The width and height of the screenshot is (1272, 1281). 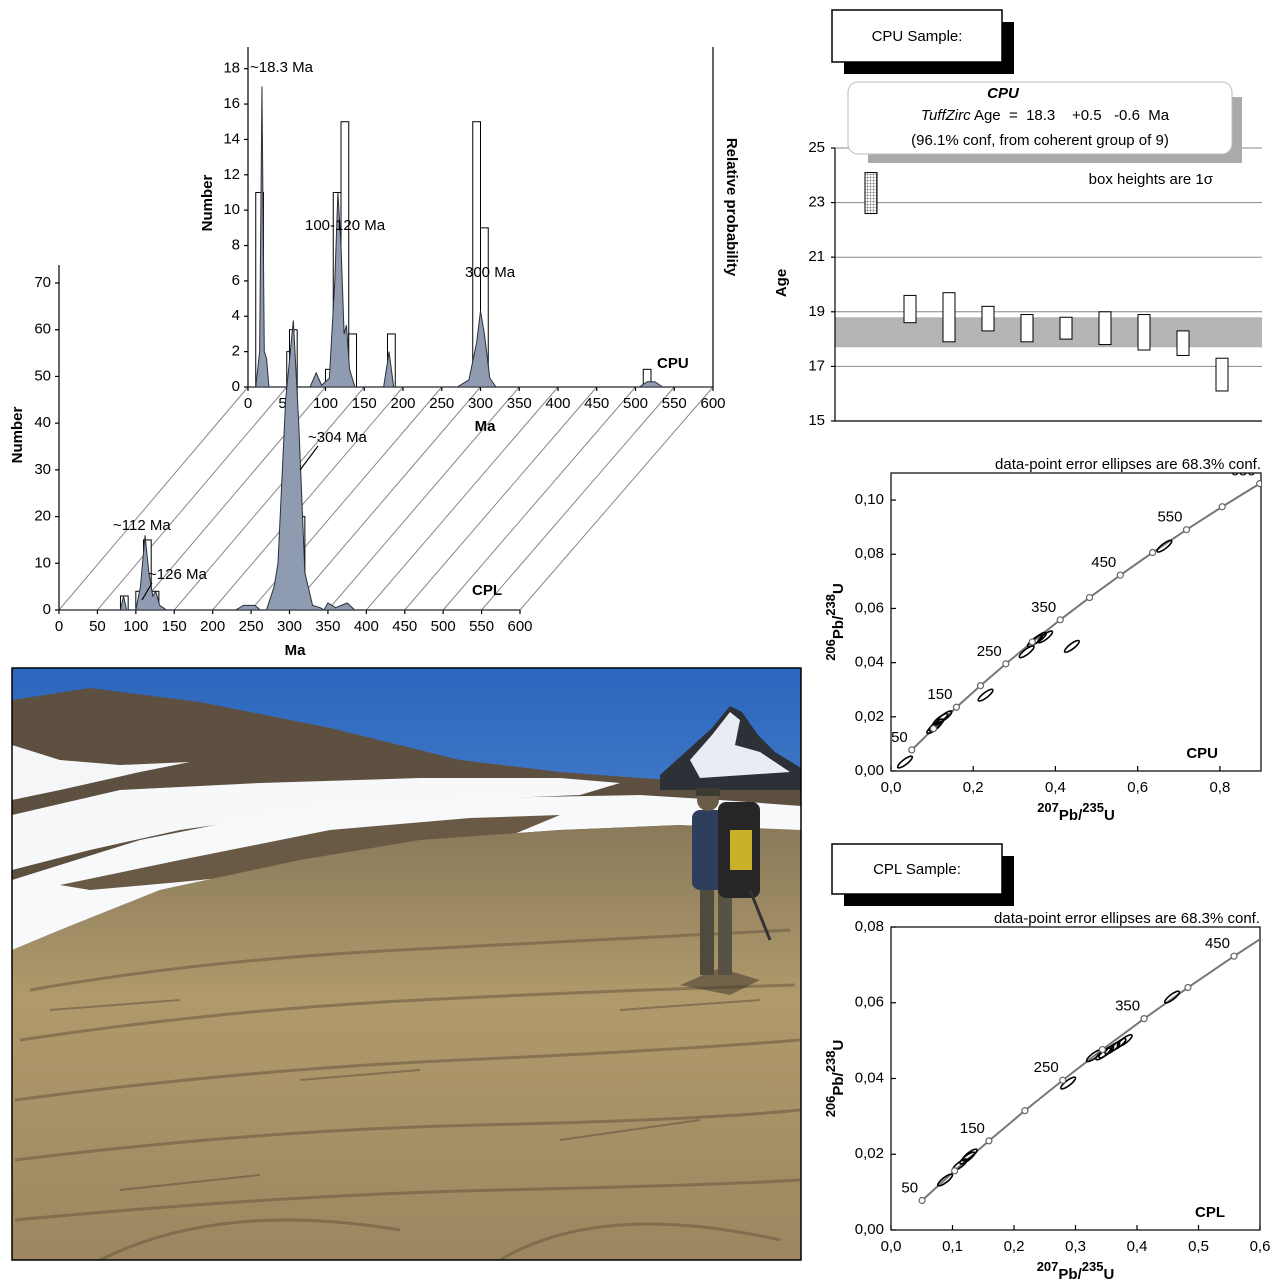 I want to click on y-tick-label: 15, so click(x=816, y=420).